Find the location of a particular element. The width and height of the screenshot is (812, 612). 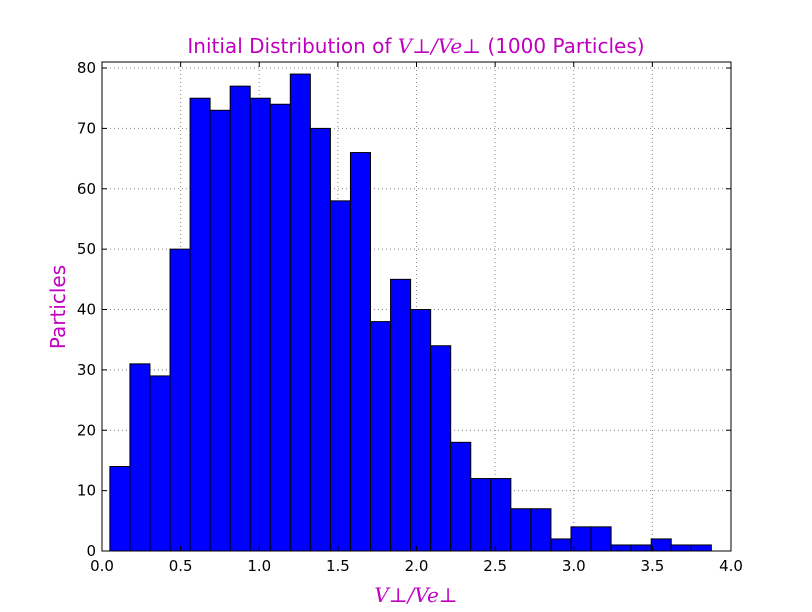

x-tick-label: 2.5 is located at coordinates (495, 566).